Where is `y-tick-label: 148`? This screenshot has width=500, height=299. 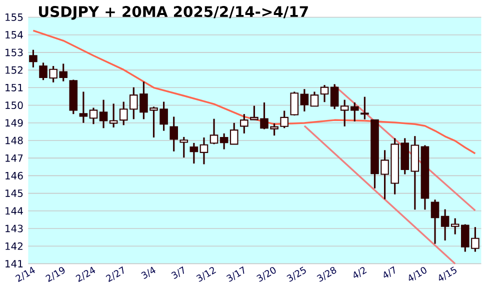
y-tick-label: 148 is located at coordinates (14, 140).